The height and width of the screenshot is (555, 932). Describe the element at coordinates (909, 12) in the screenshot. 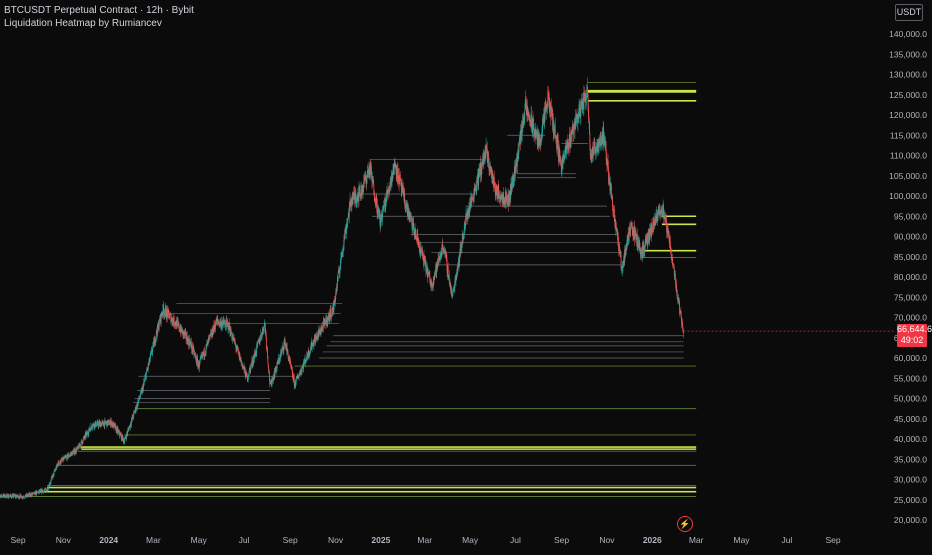

I see `currency-button: USDT` at that location.